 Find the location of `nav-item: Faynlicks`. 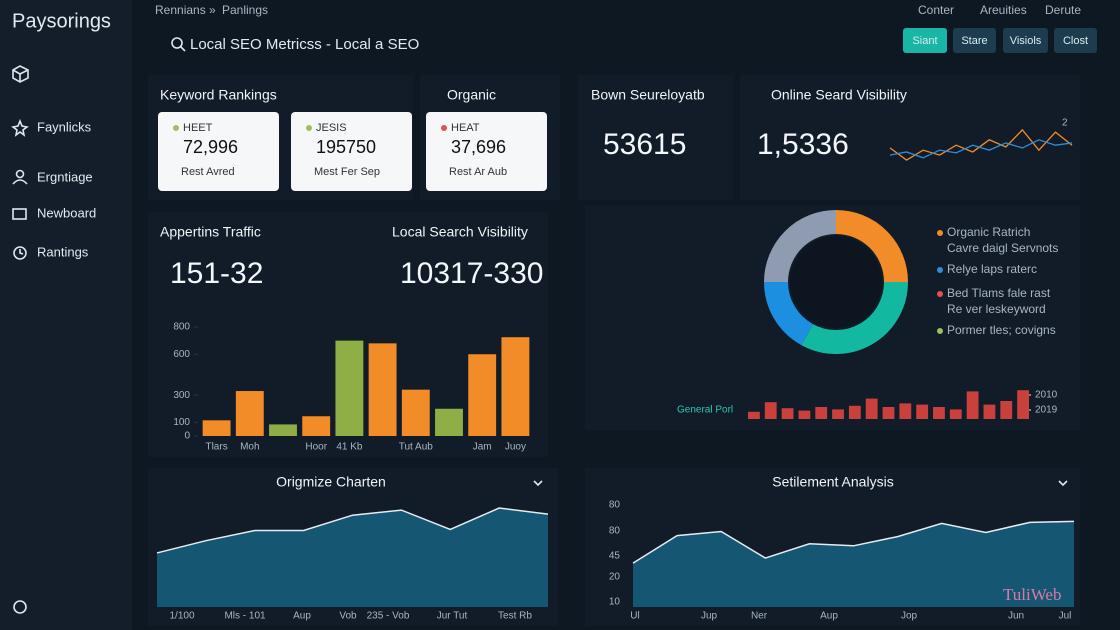

nav-item: Faynlicks is located at coordinates (64, 126).